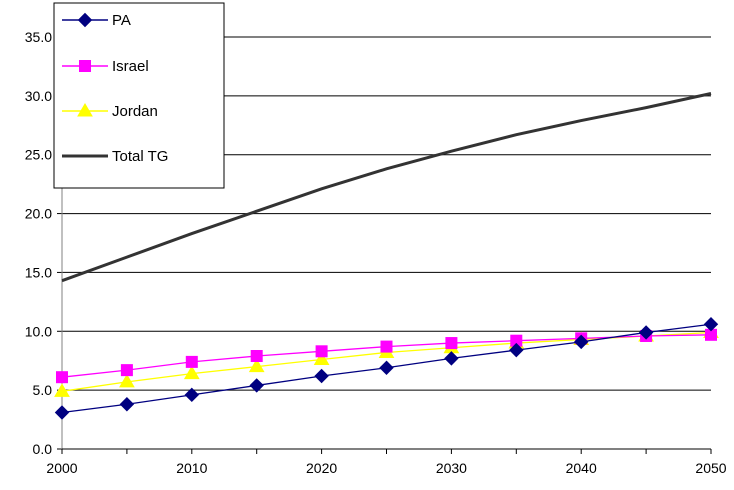 The width and height of the screenshot is (734, 490). Describe the element at coordinates (38, 155) in the screenshot. I see `y-tick-label: 25.0` at that location.